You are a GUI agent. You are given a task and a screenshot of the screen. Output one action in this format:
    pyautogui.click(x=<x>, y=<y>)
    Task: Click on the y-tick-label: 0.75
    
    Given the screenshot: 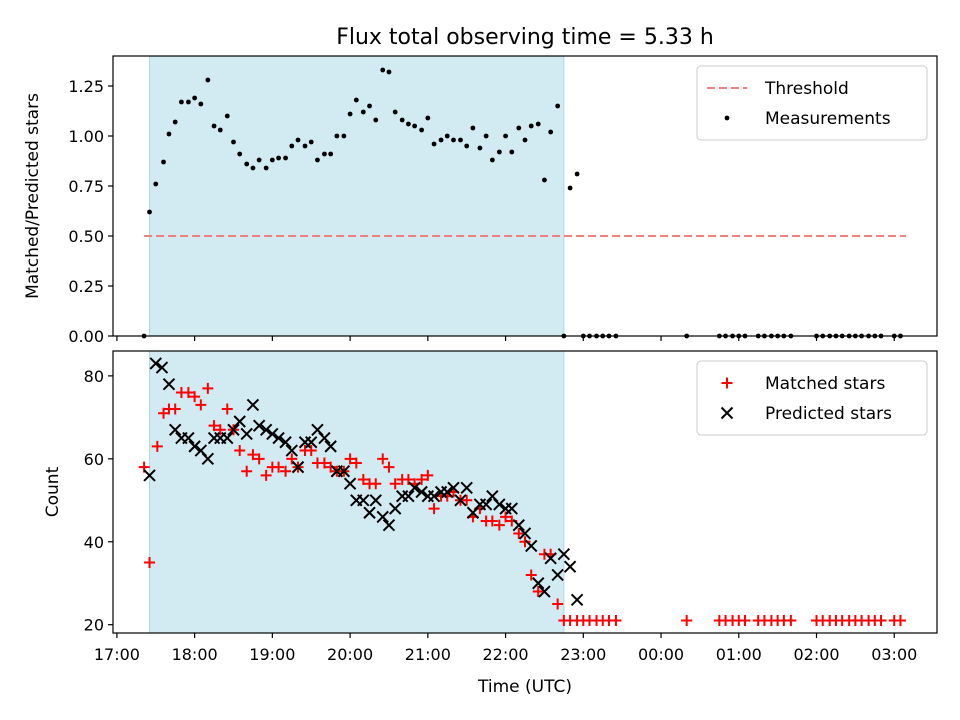 What is the action you would take?
    pyautogui.click(x=86, y=186)
    